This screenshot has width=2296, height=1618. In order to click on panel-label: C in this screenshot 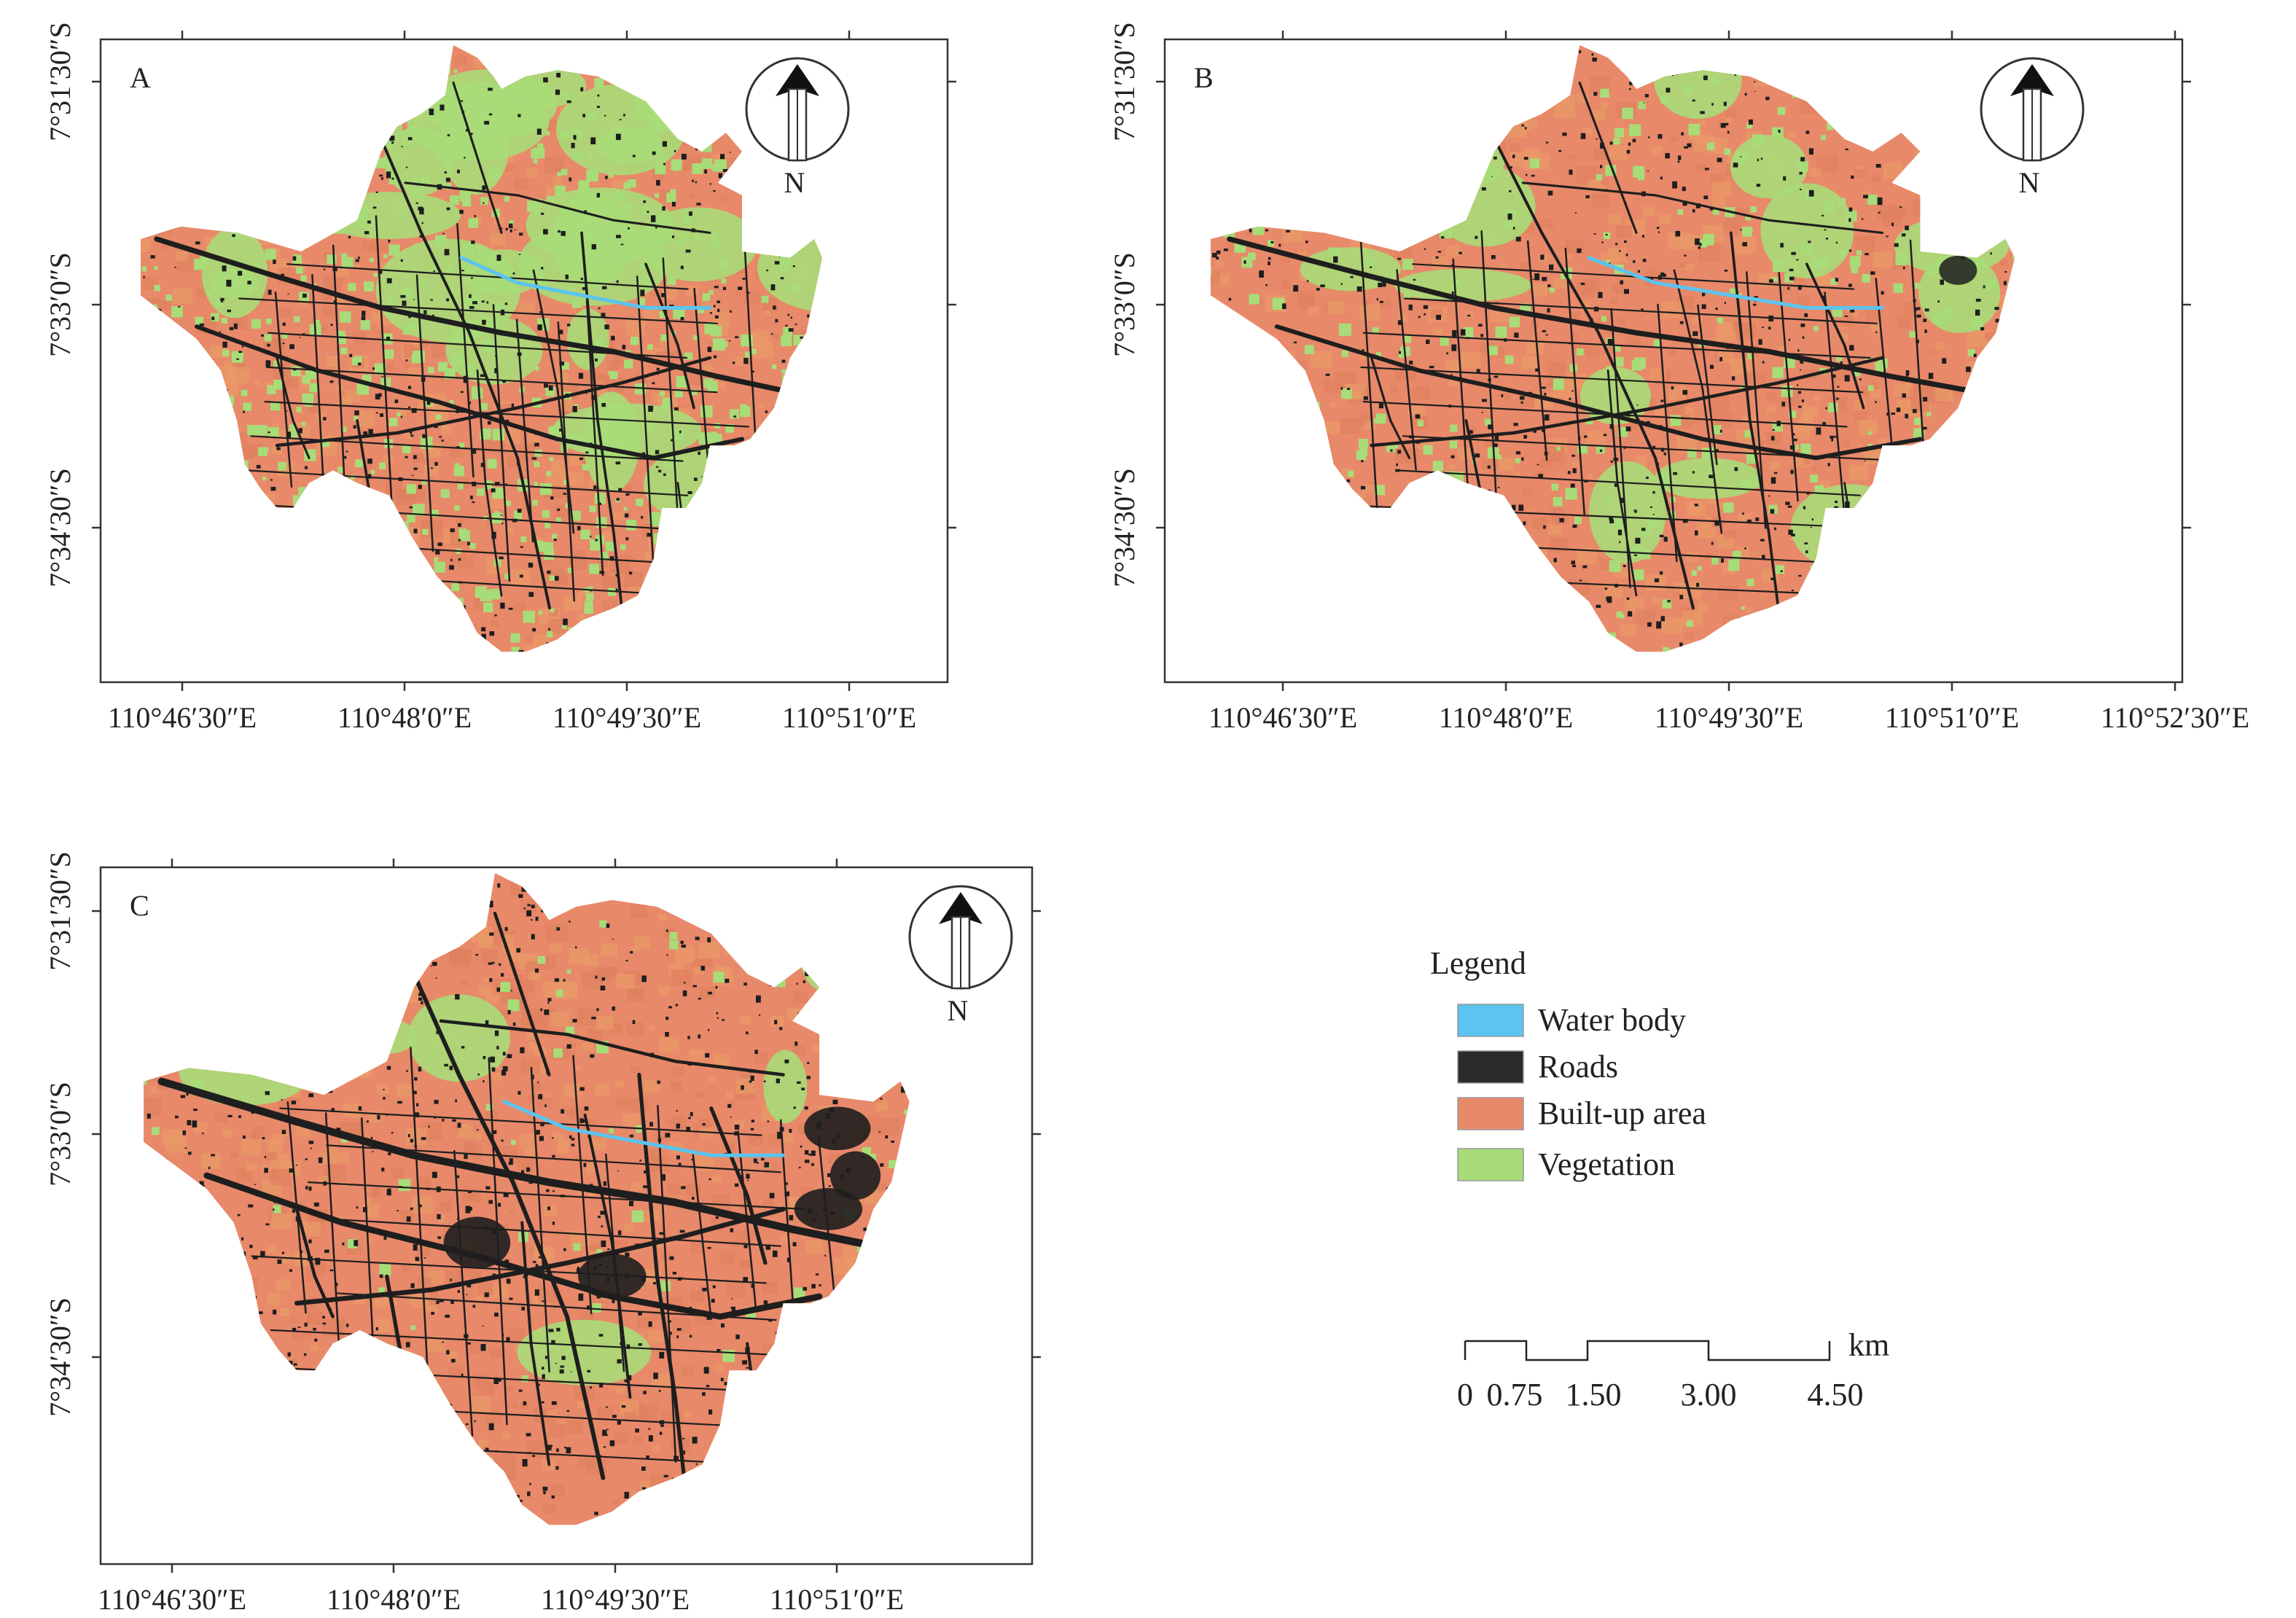, I will do `click(140, 905)`.